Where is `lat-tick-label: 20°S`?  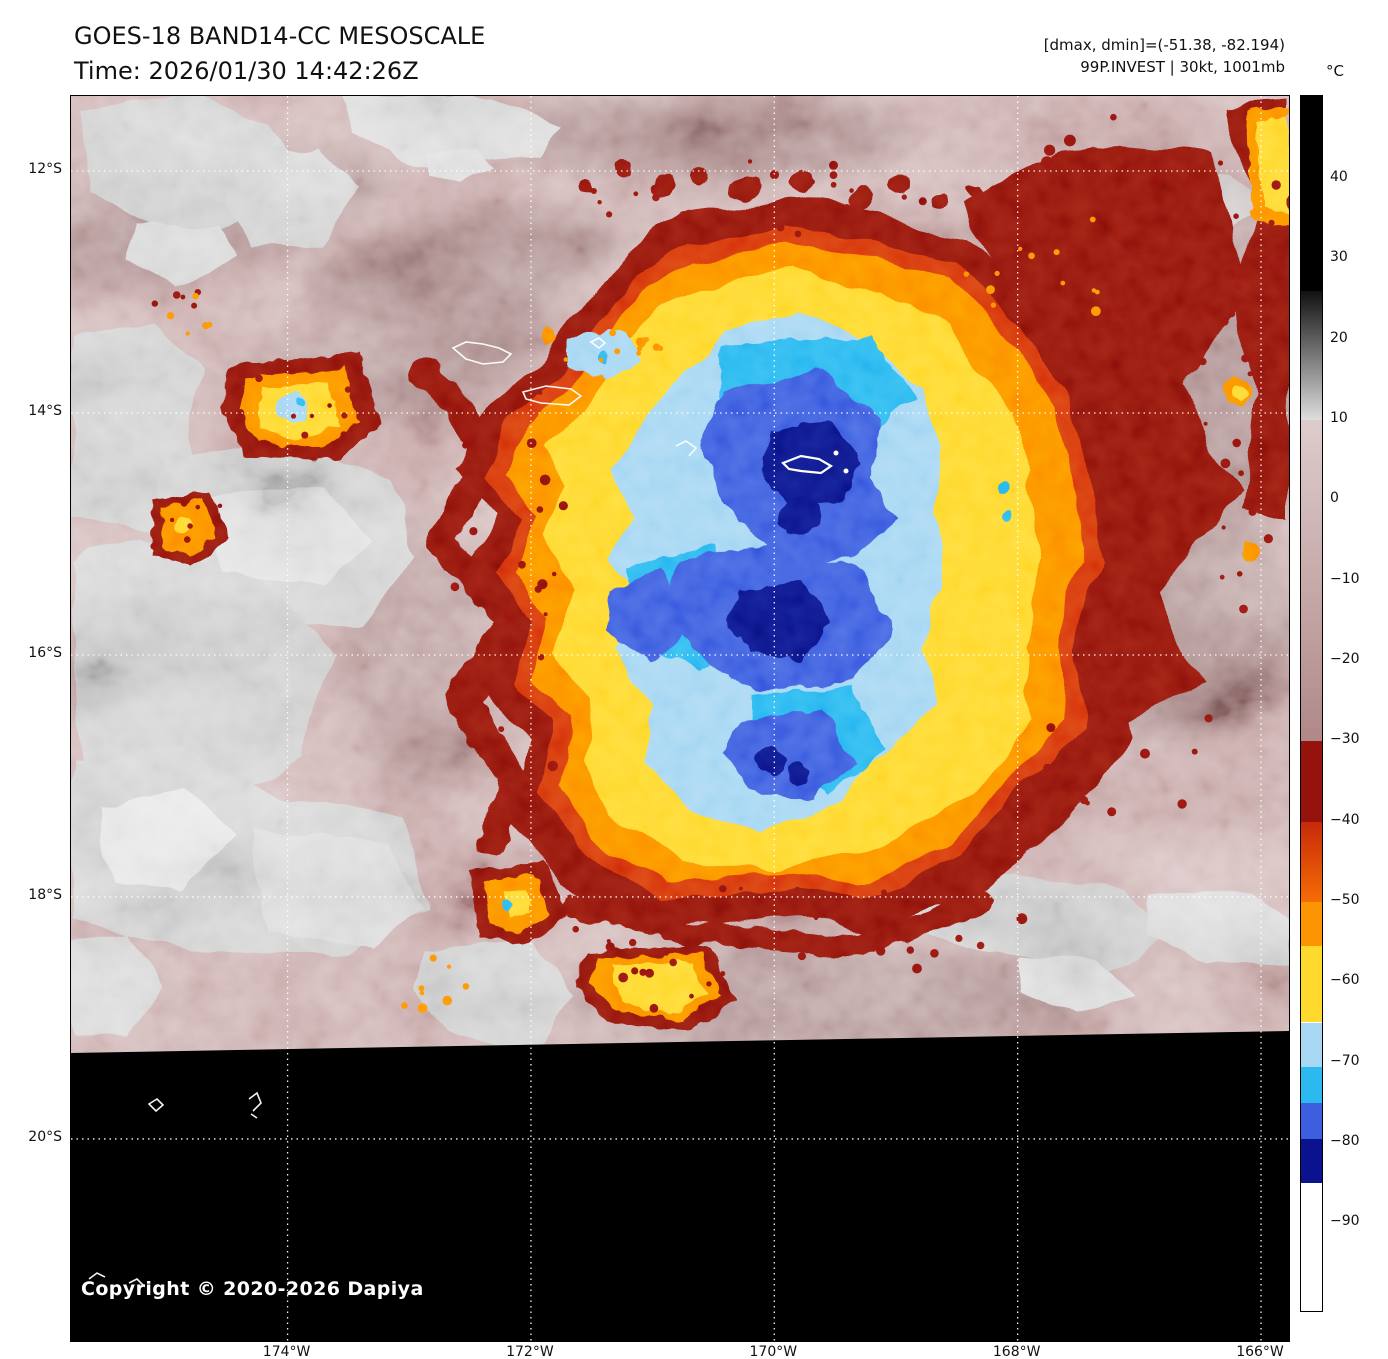
lat-tick-label: 20°S is located at coordinates (45, 1136).